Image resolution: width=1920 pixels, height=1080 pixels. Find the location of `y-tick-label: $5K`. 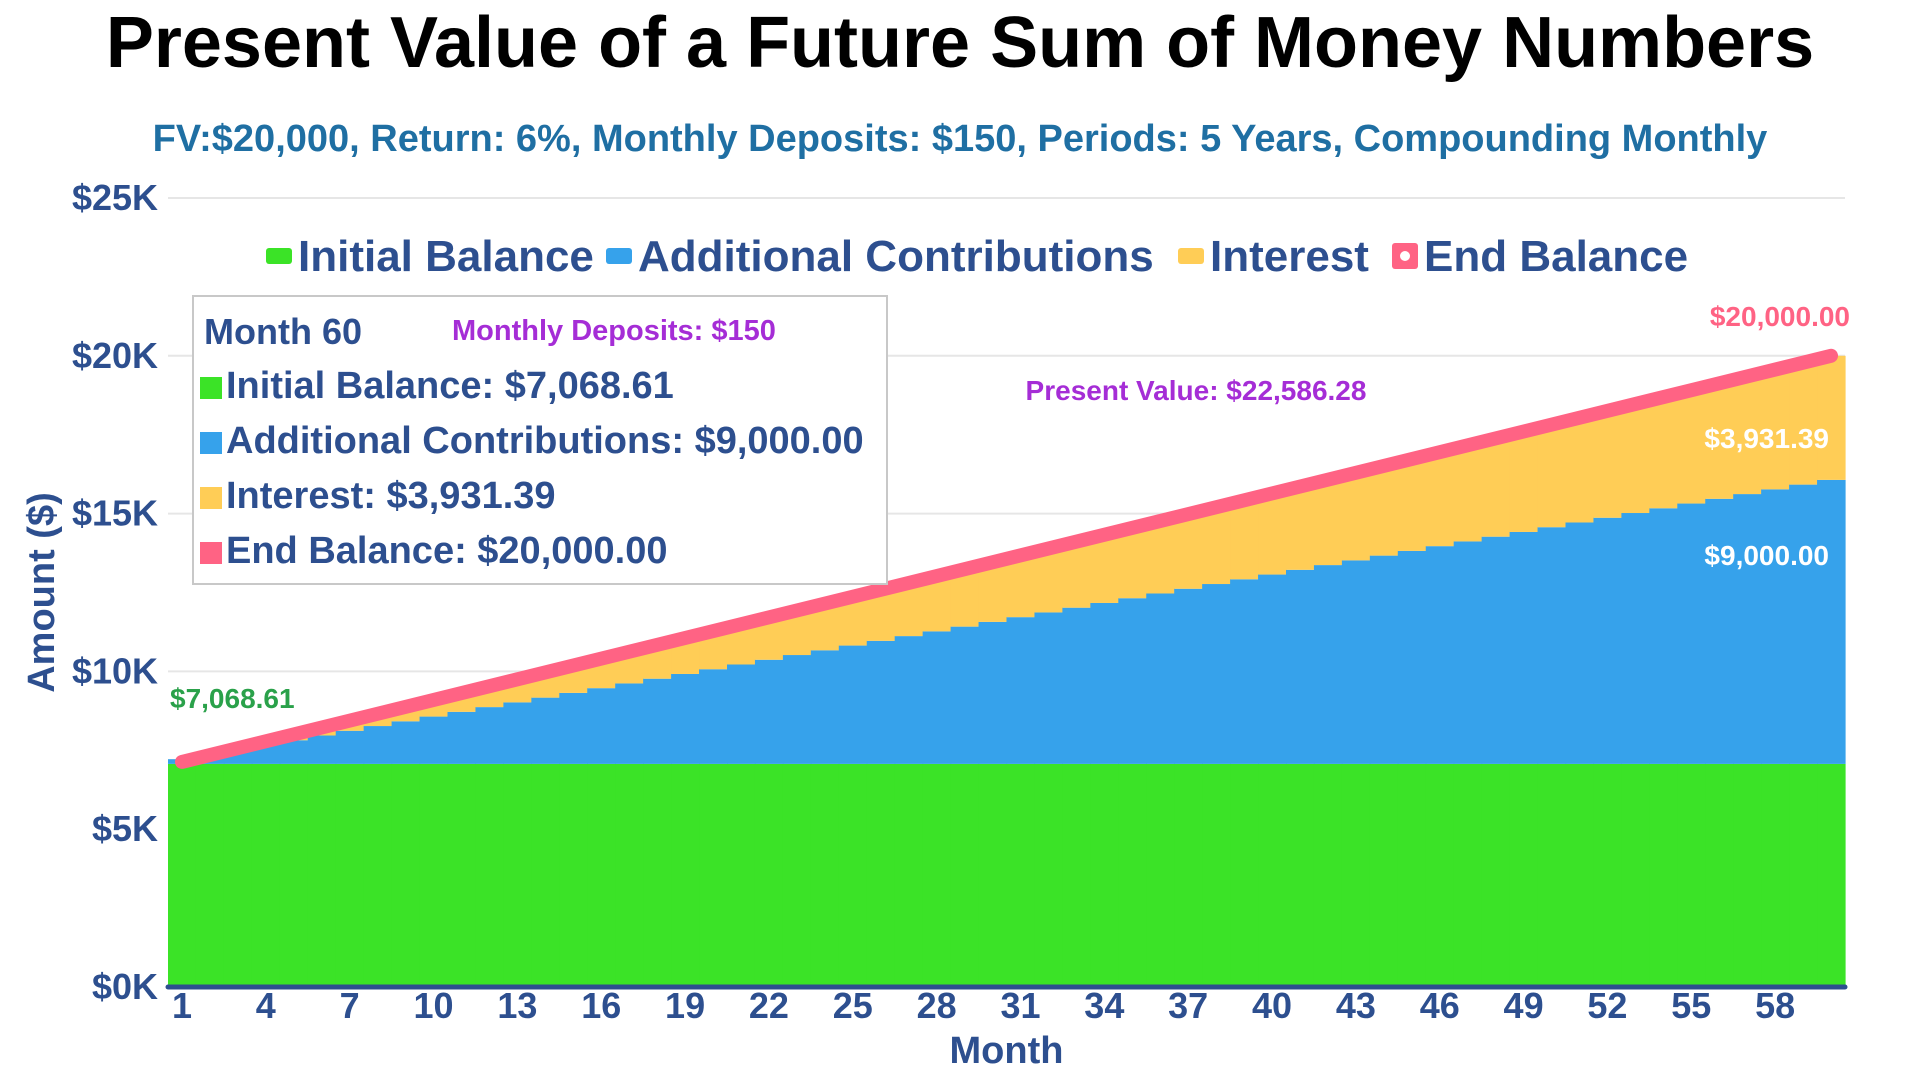

y-tick-label: $5K is located at coordinates (125, 828).